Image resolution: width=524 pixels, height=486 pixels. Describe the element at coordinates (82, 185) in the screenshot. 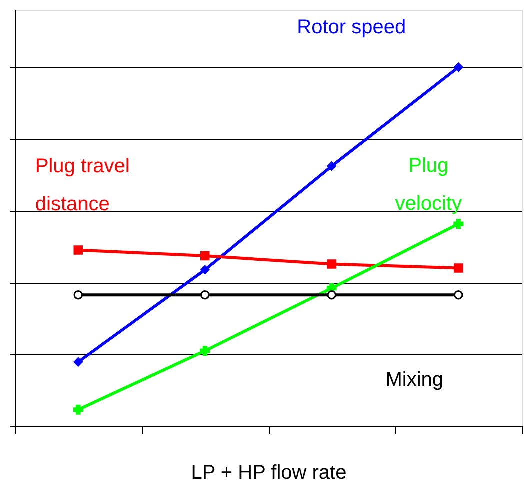

I see `series-label: Plug travel distance` at that location.